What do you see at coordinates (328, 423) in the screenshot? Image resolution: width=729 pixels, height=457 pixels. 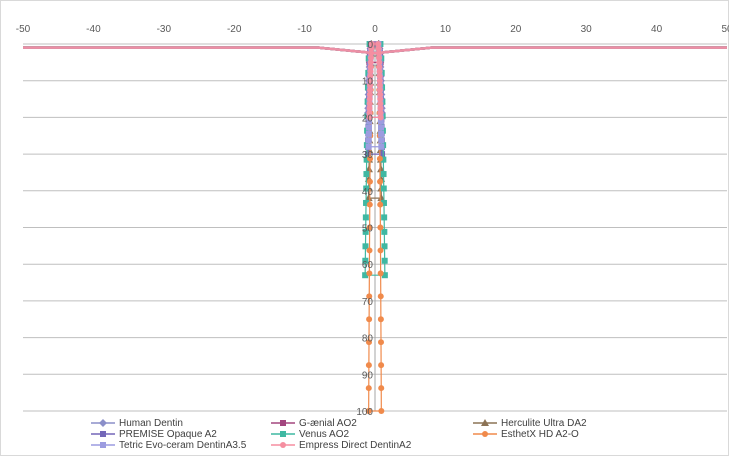 I see `legend-label: G-ænial AO2` at bounding box center [328, 423].